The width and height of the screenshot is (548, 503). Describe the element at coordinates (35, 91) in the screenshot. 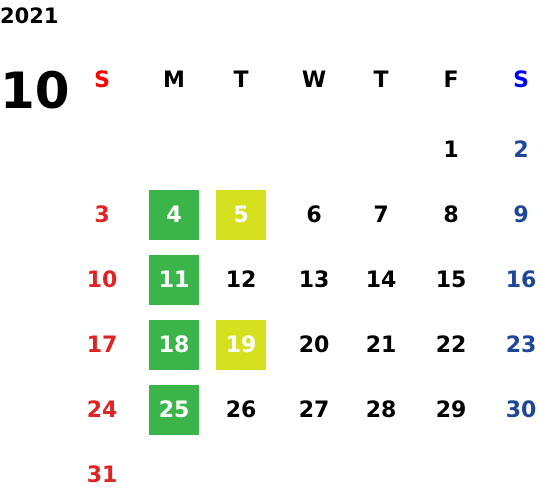

I see `month: 10` at that location.